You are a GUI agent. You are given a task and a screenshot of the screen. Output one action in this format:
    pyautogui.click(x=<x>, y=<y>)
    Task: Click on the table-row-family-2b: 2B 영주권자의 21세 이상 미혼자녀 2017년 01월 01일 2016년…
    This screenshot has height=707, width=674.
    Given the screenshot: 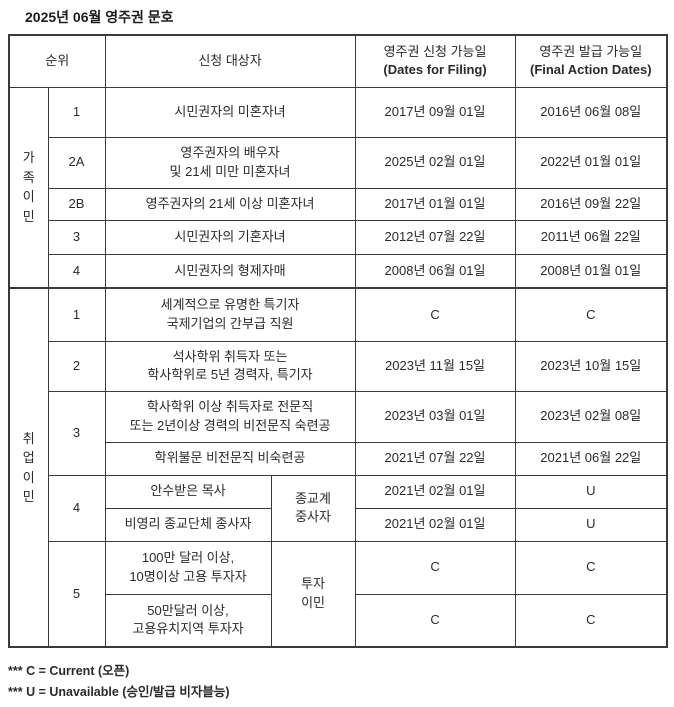 What is the action you would take?
    pyautogui.click(x=338, y=204)
    